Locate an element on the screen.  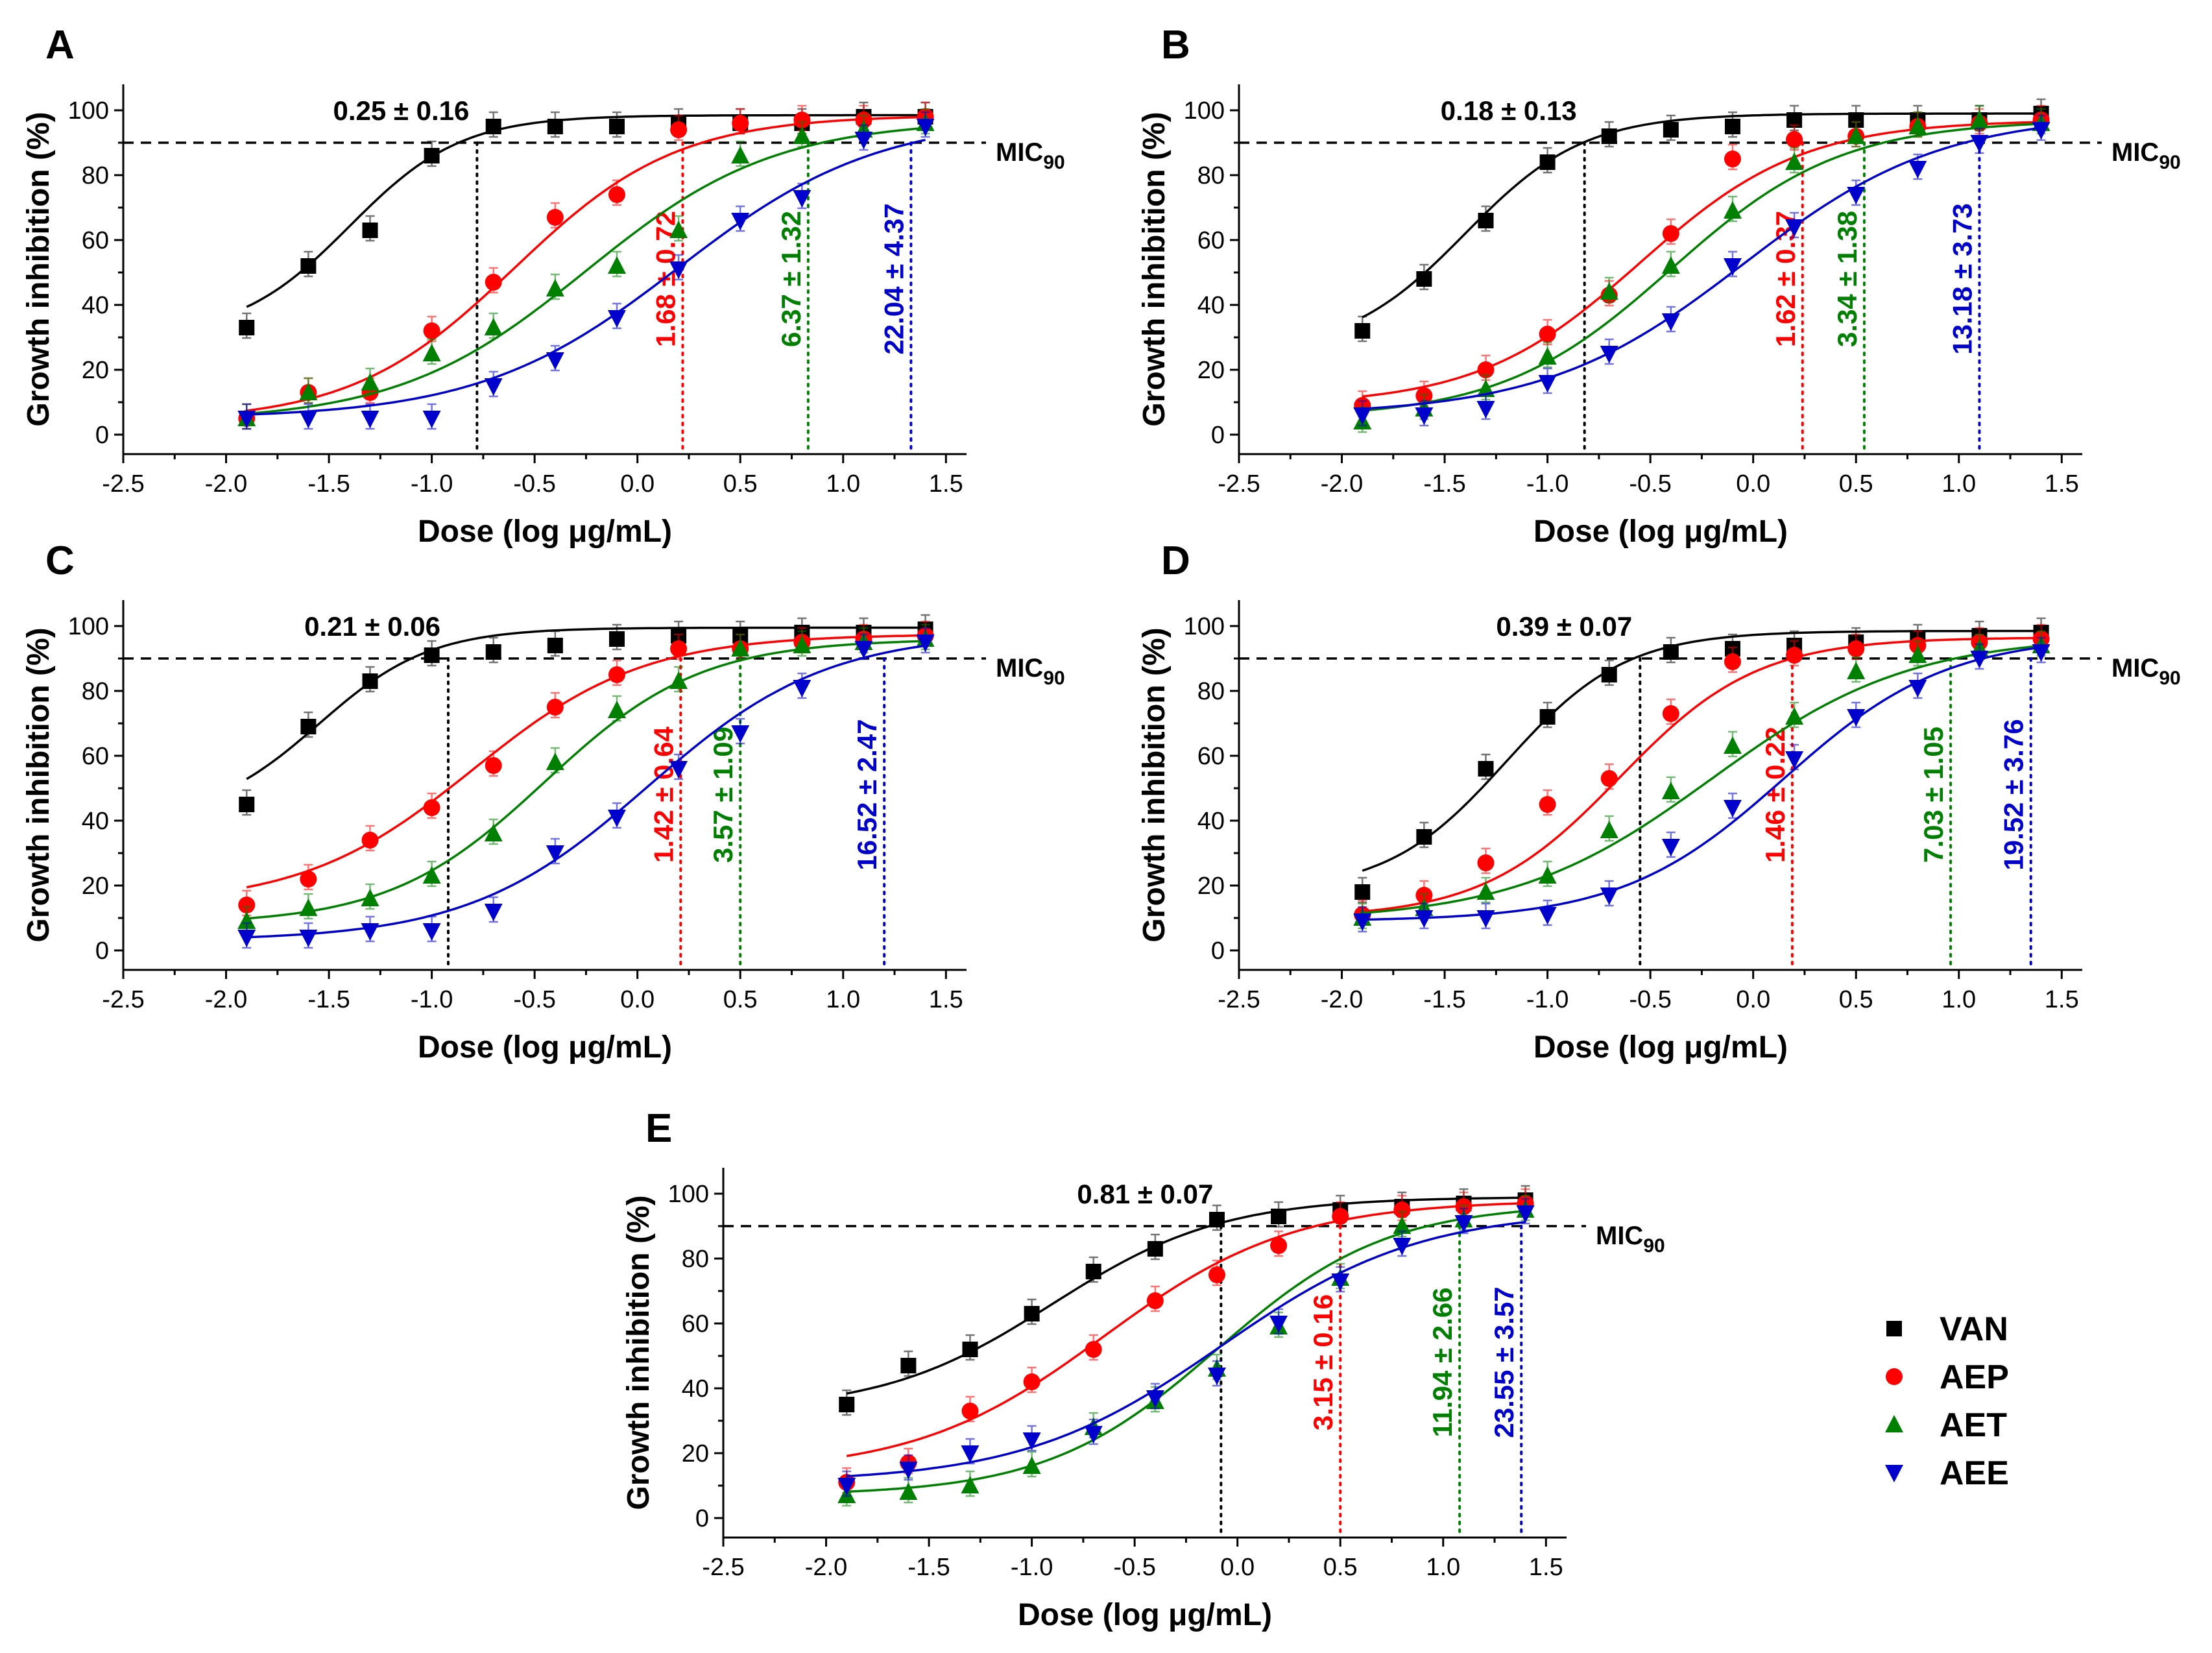
mic-value-aee: 16.52 ± 2.47 is located at coordinates (867, 794).